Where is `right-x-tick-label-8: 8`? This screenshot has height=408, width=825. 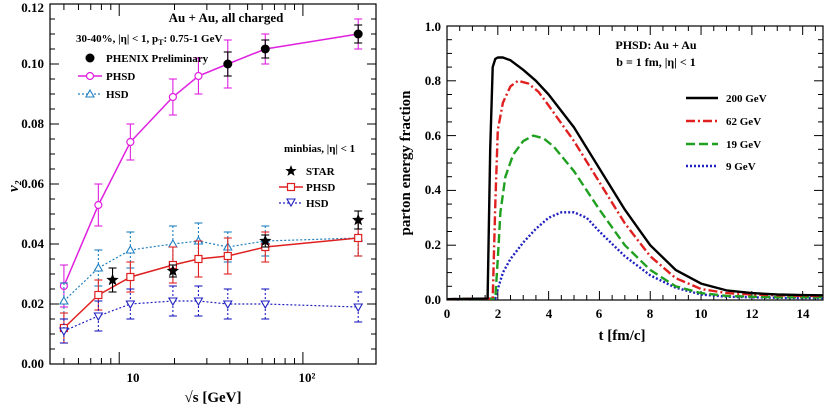 right-x-tick-label-8: 8 is located at coordinates (650, 313).